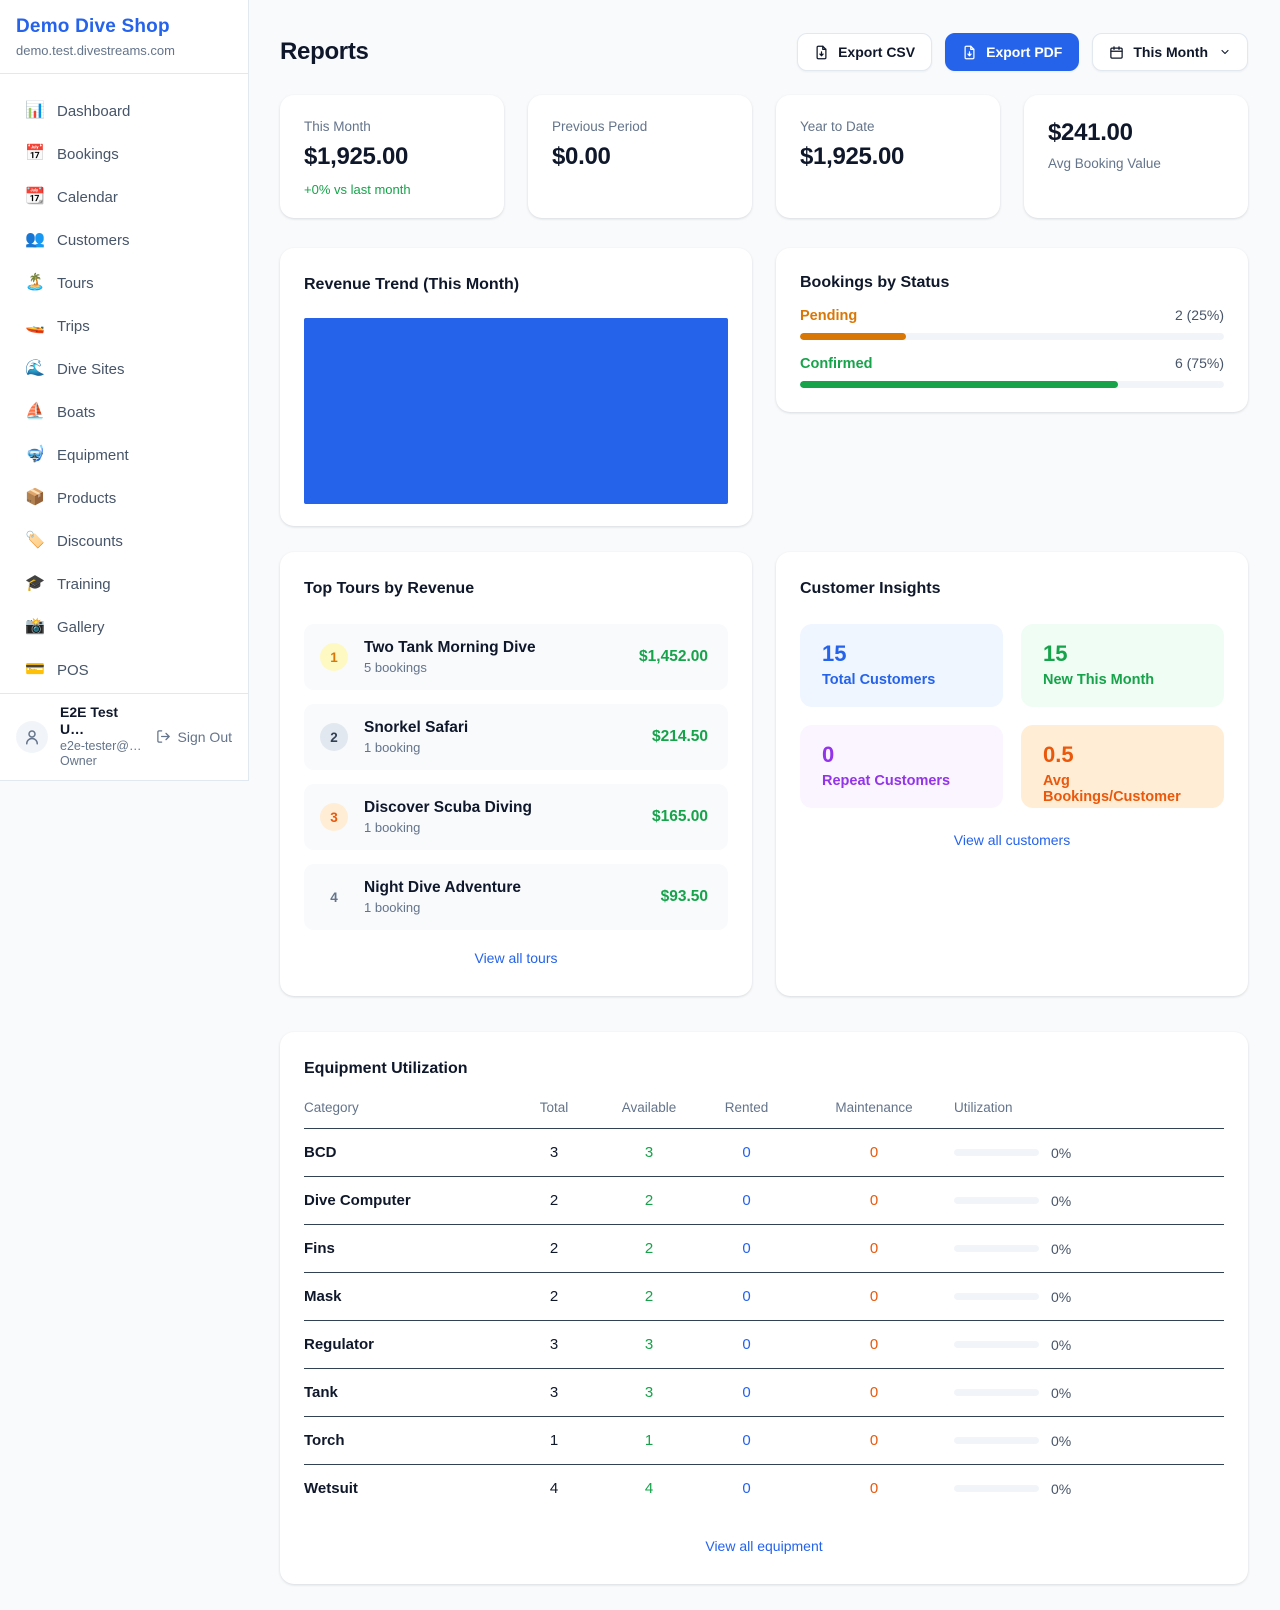 Image resolution: width=1280 pixels, height=1610 pixels. What do you see at coordinates (124, 541) in the screenshot?
I see `sidebar-item: 🏷️ Discounts` at bounding box center [124, 541].